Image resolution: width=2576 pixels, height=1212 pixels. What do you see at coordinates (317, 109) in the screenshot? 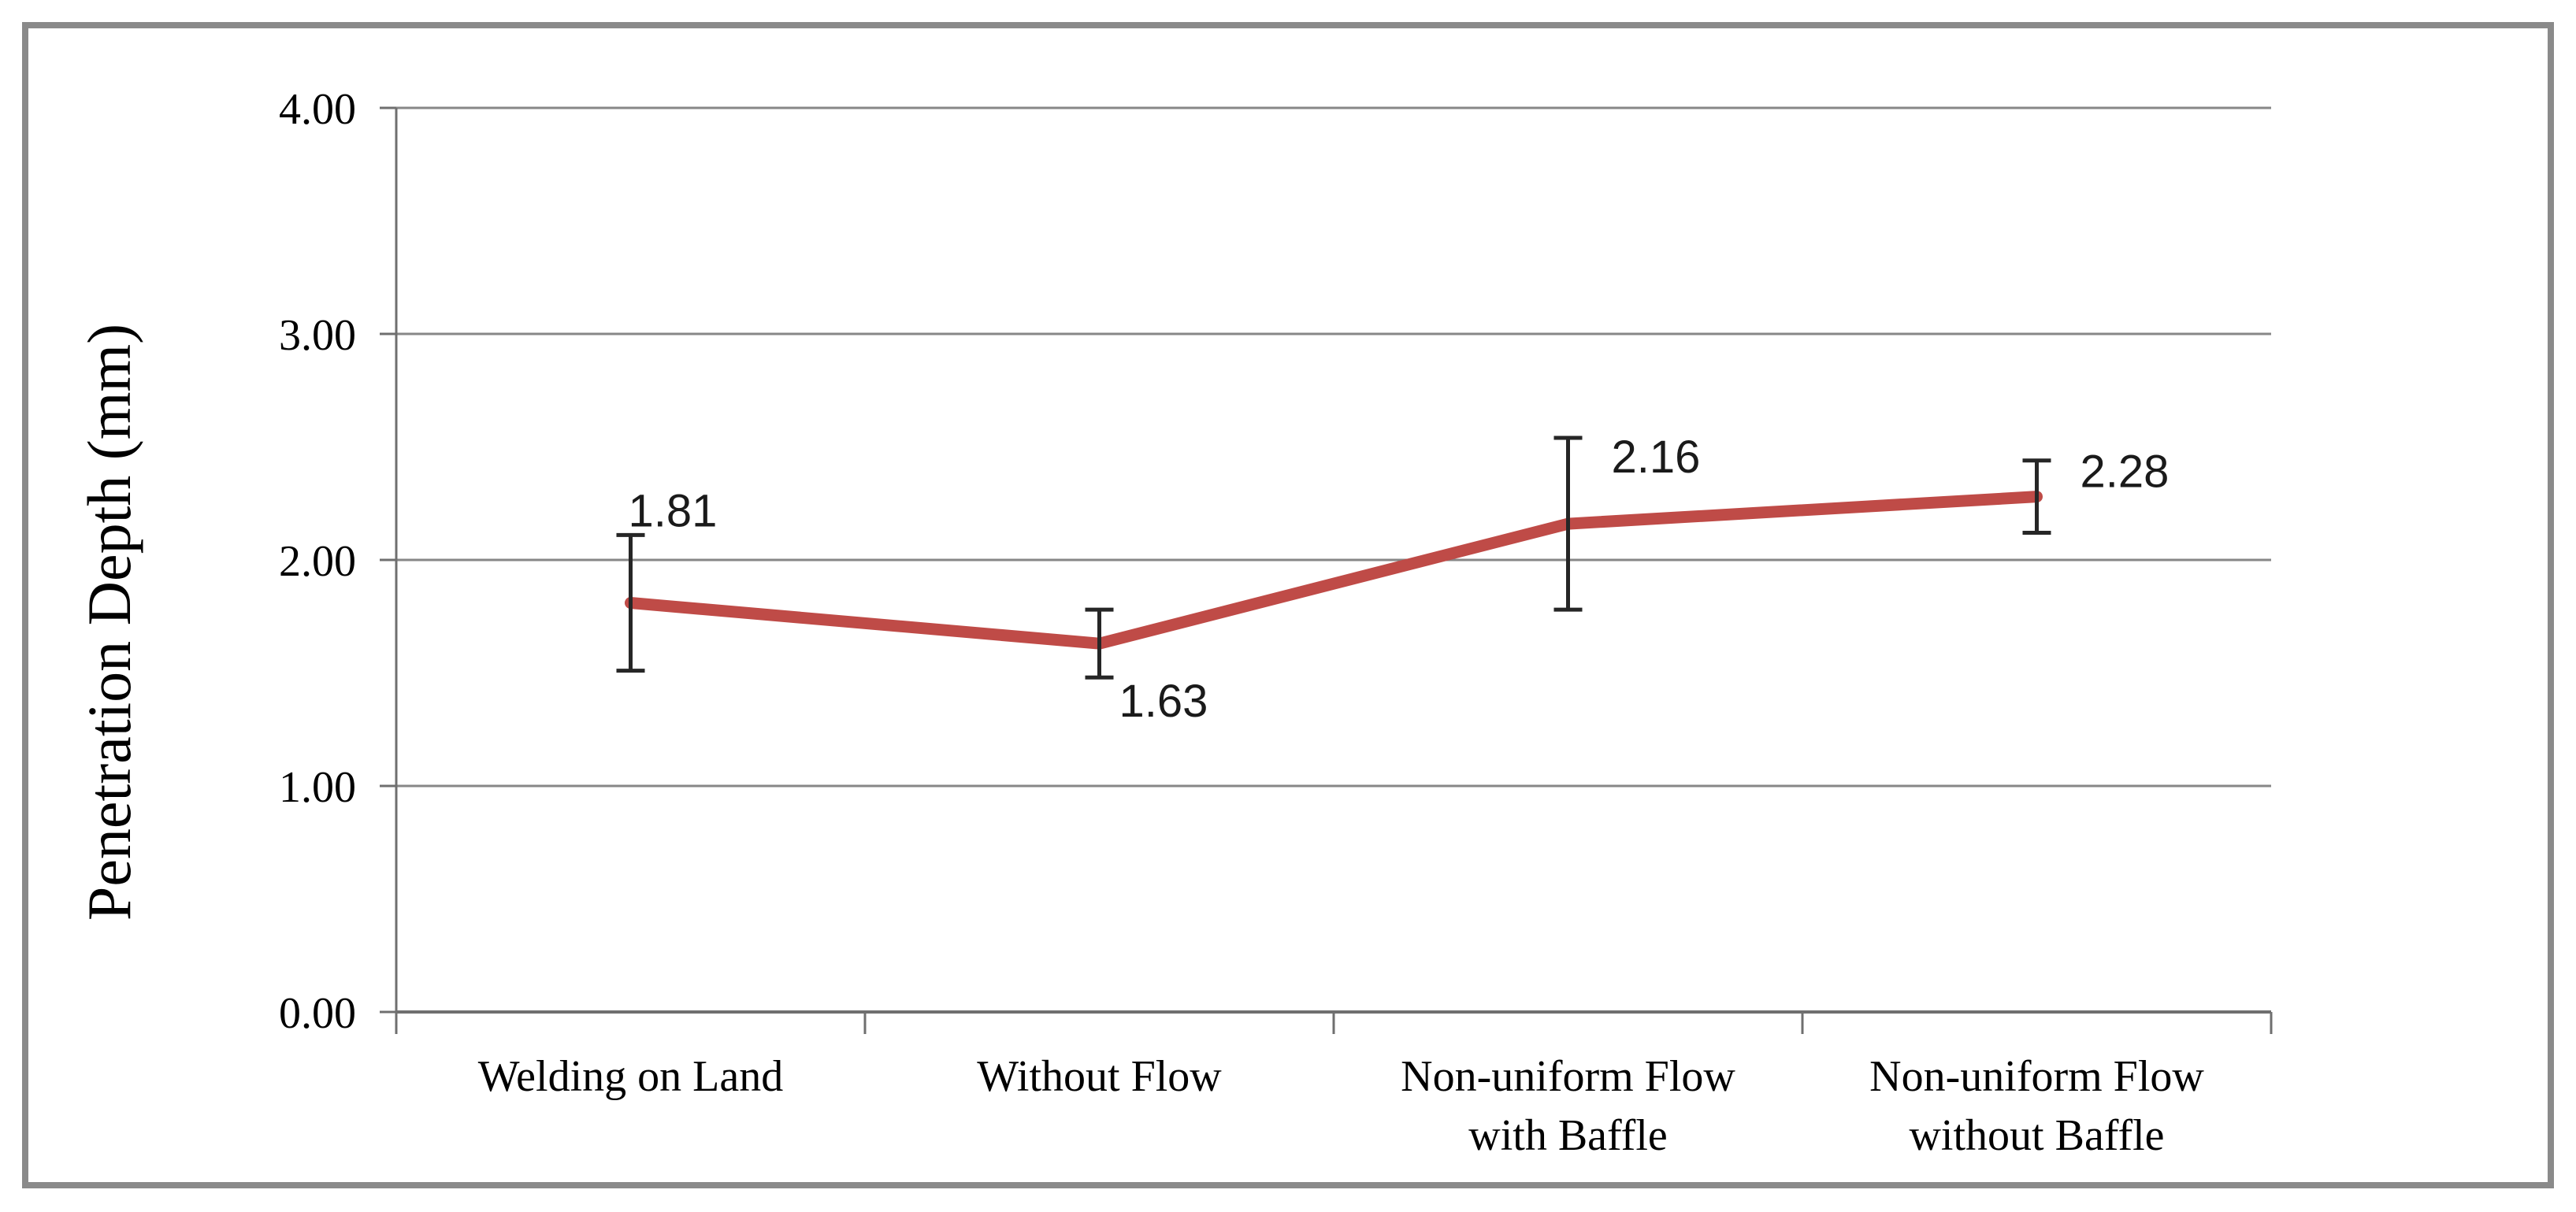
I see `y-tick-label: 4.00` at bounding box center [317, 109].